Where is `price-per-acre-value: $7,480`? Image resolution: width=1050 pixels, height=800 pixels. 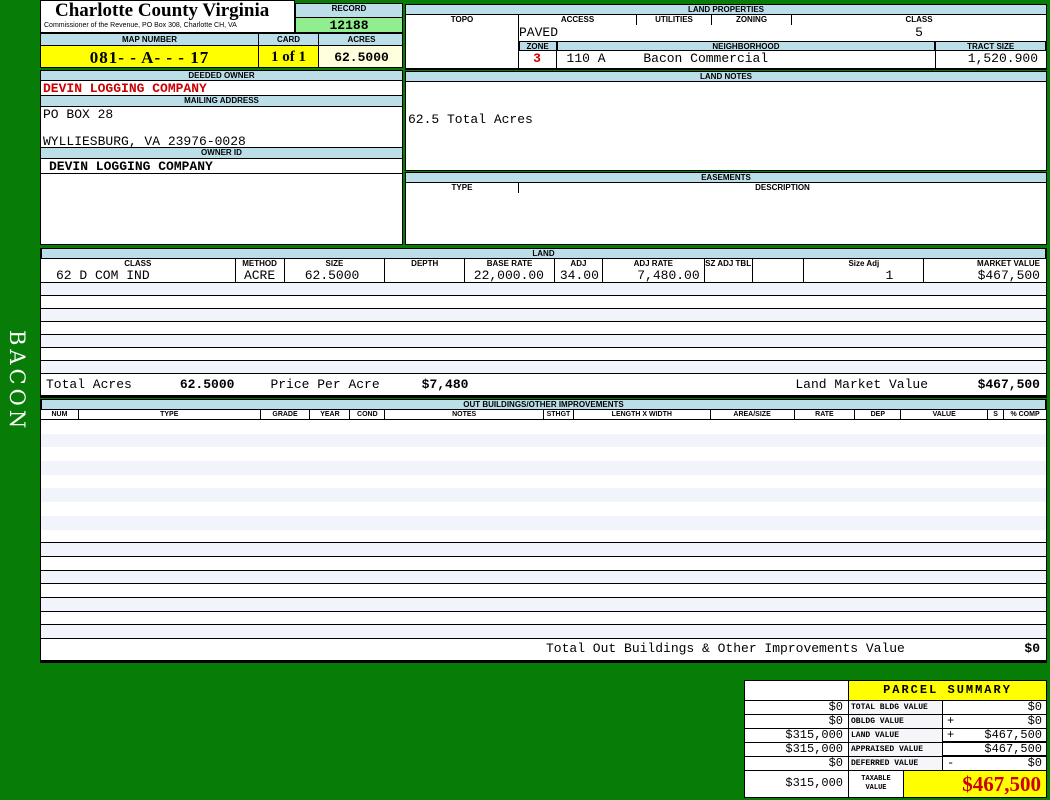
price-per-acre-value: $7,480 is located at coordinates (445, 384).